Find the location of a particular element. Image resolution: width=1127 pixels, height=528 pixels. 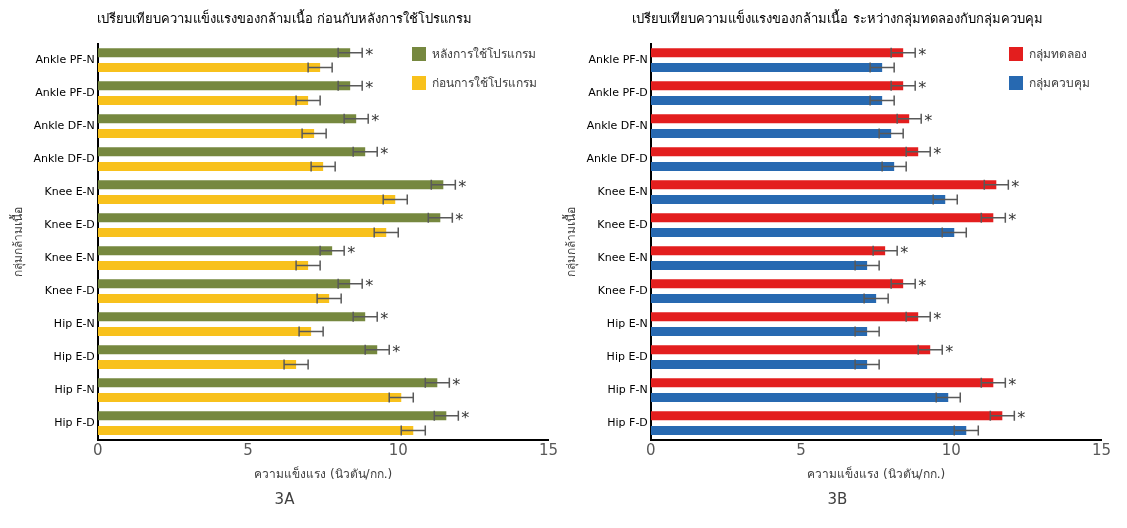

chart-title: เปรียบเทียบความแข็งแรงของกล้ามเนื้อ ระหว่างกลุ่มทดลองกับกลุ่มควบคุม is located at coordinates (837, 18).